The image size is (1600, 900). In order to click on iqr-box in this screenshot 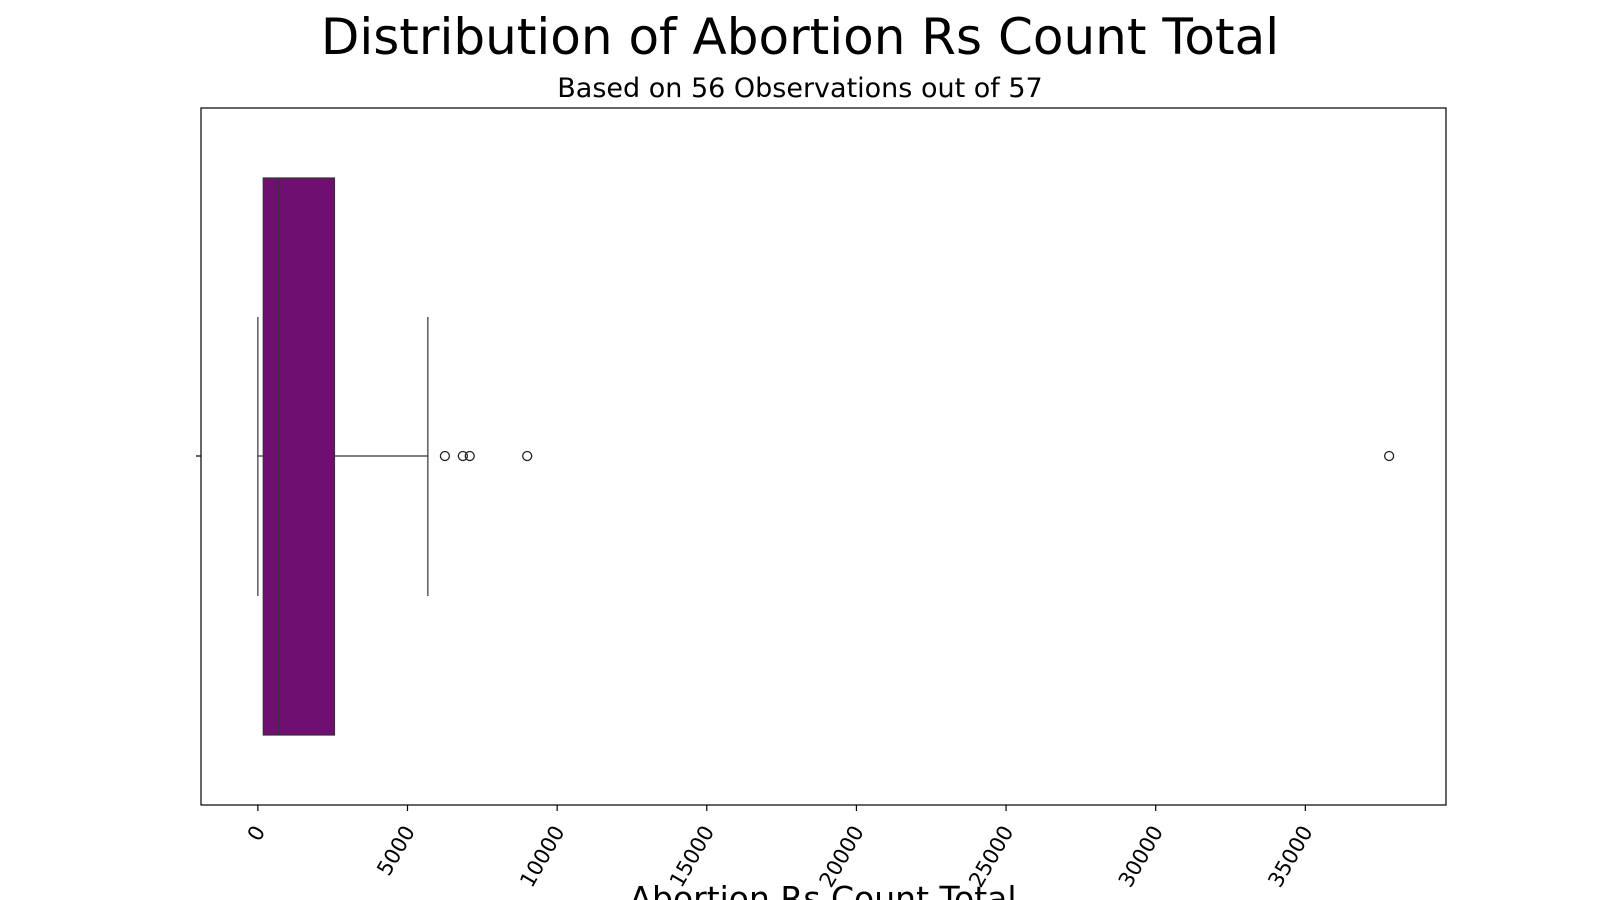, I will do `click(299, 456)`.